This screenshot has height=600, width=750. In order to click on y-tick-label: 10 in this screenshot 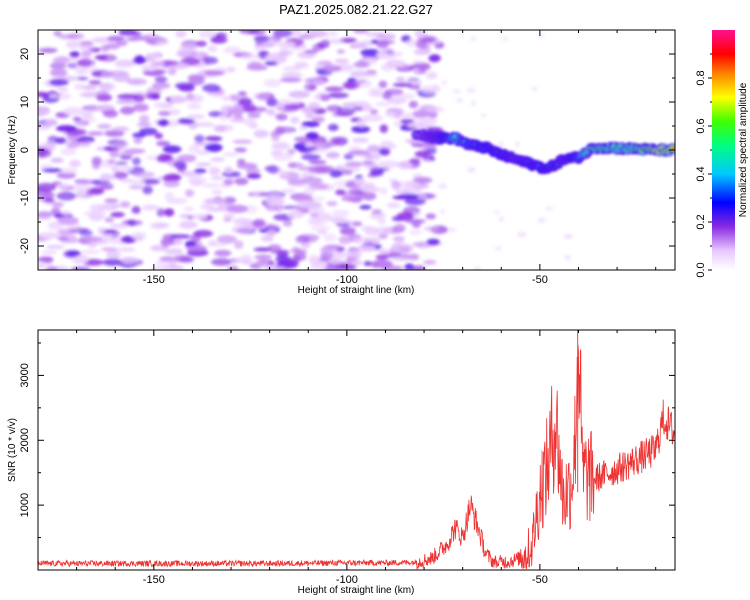, I will do `click(25, 102)`.